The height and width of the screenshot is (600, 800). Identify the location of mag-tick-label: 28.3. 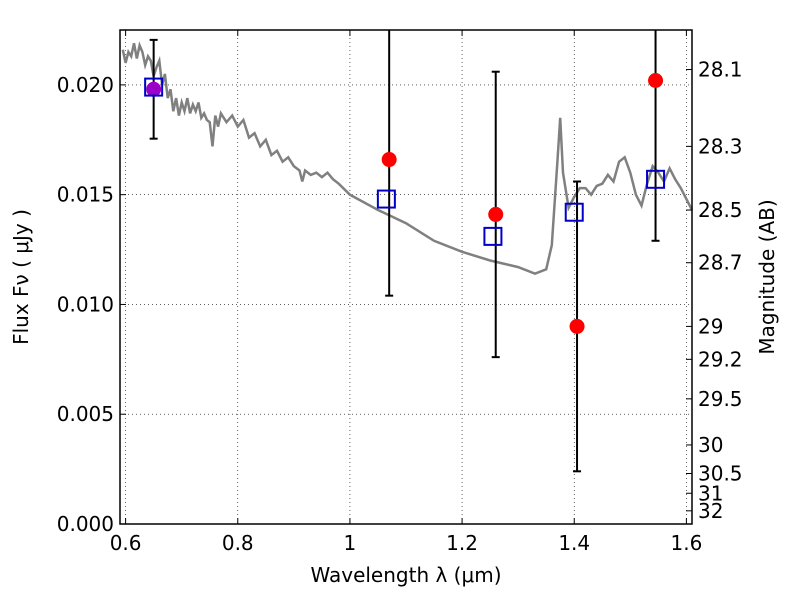
(720, 146).